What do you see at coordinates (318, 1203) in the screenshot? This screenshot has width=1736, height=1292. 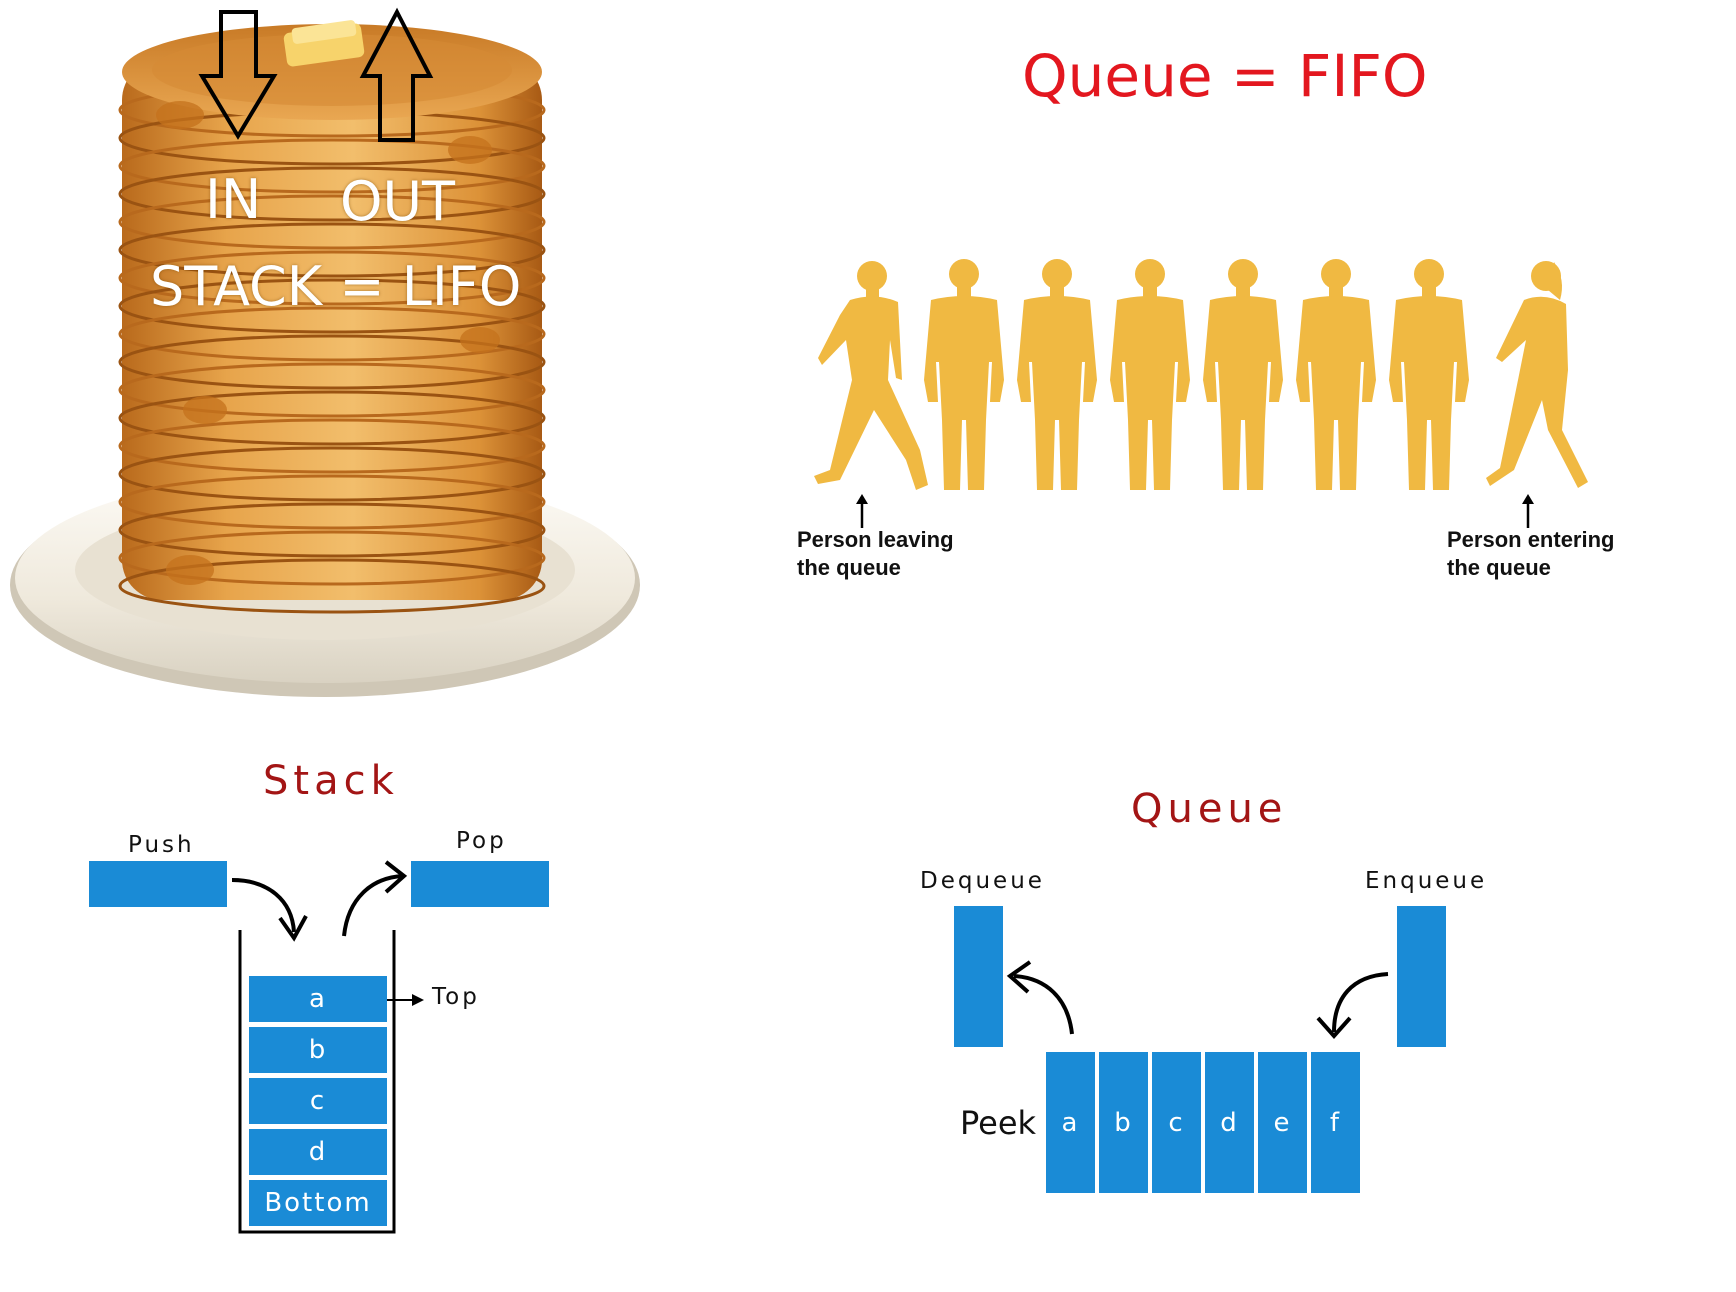 I see `stack-item: Bottom` at bounding box center [318, 1203].